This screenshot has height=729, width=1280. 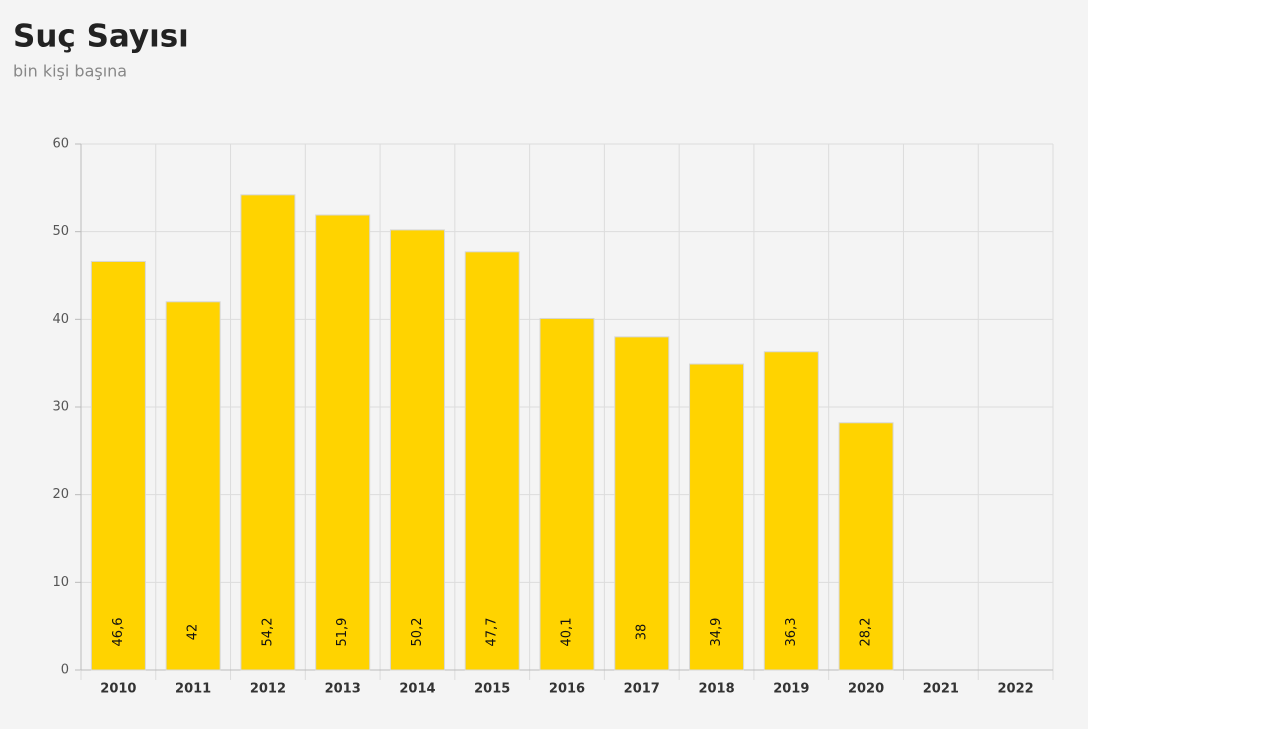 I want to click on value-label: 36,3, so click(x=791, y=632).